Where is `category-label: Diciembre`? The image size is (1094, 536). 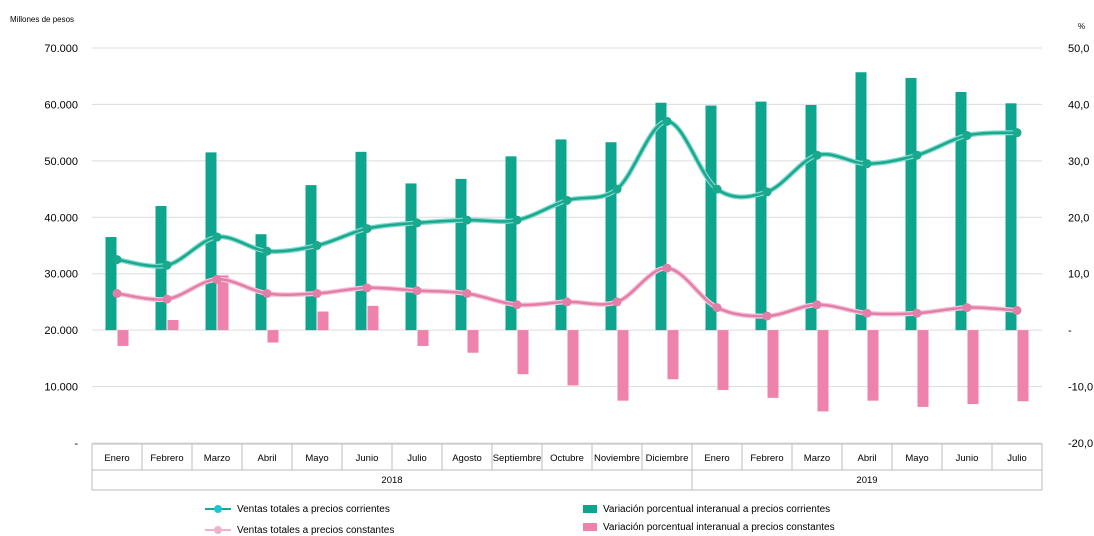 category-label: Diciembre is located at coordinates (667, 458).